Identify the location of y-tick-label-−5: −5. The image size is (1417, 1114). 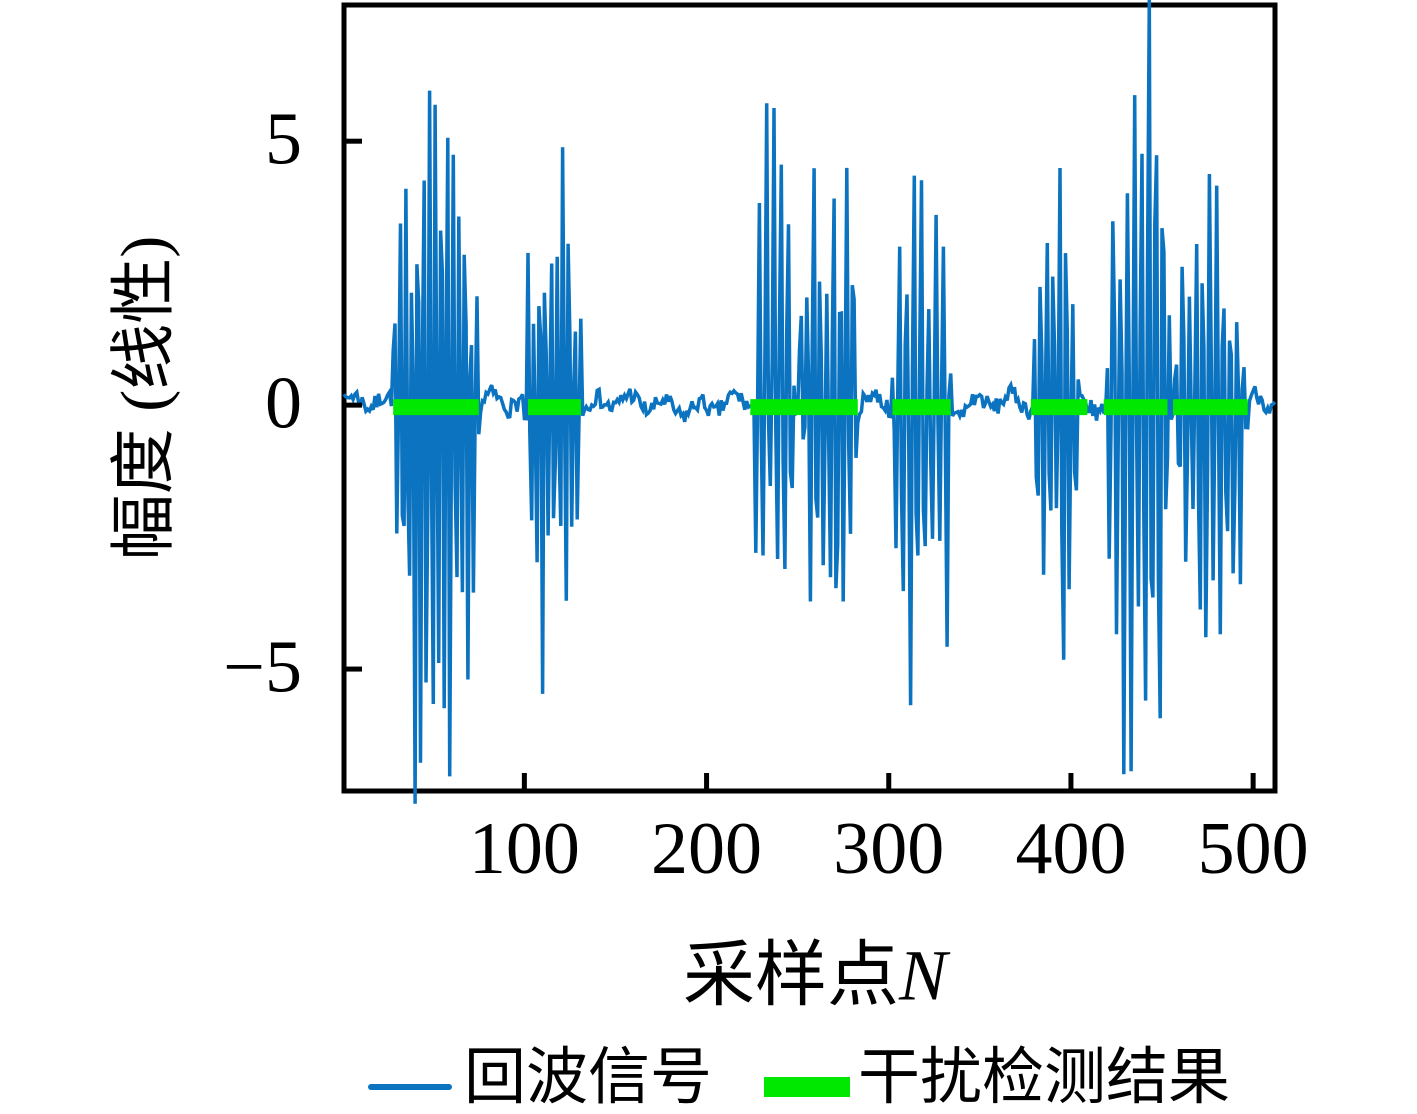
(262, 667).